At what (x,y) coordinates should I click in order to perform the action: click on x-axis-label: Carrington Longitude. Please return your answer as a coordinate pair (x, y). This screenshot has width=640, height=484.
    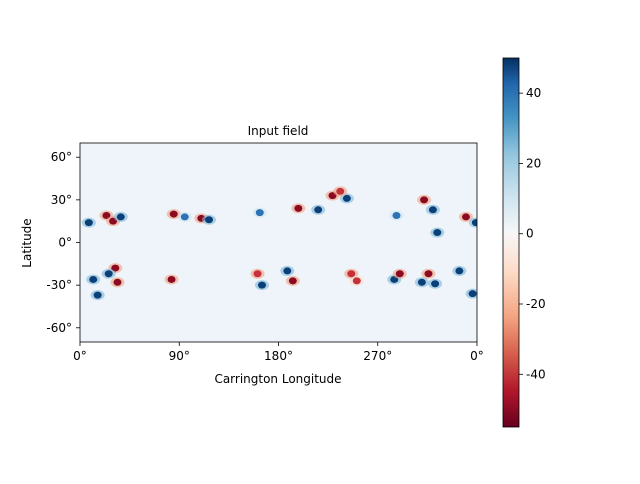
    Looking at the image, I should click on (277, 379).